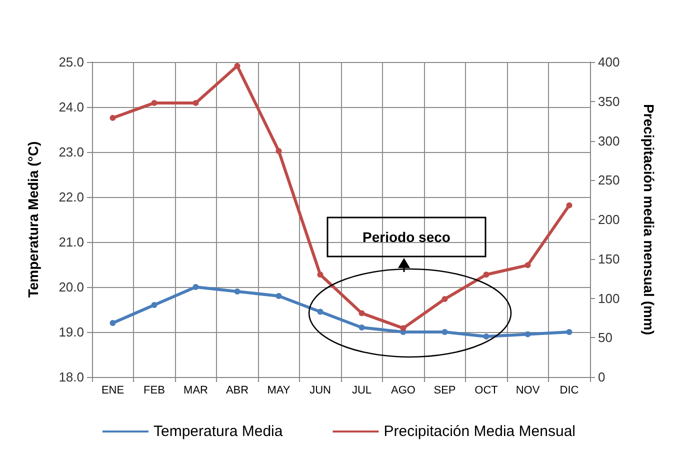  Describe the element at coordinates (71, 287) in the screenshot. I see `y-tick-label: 20.0` at that location.